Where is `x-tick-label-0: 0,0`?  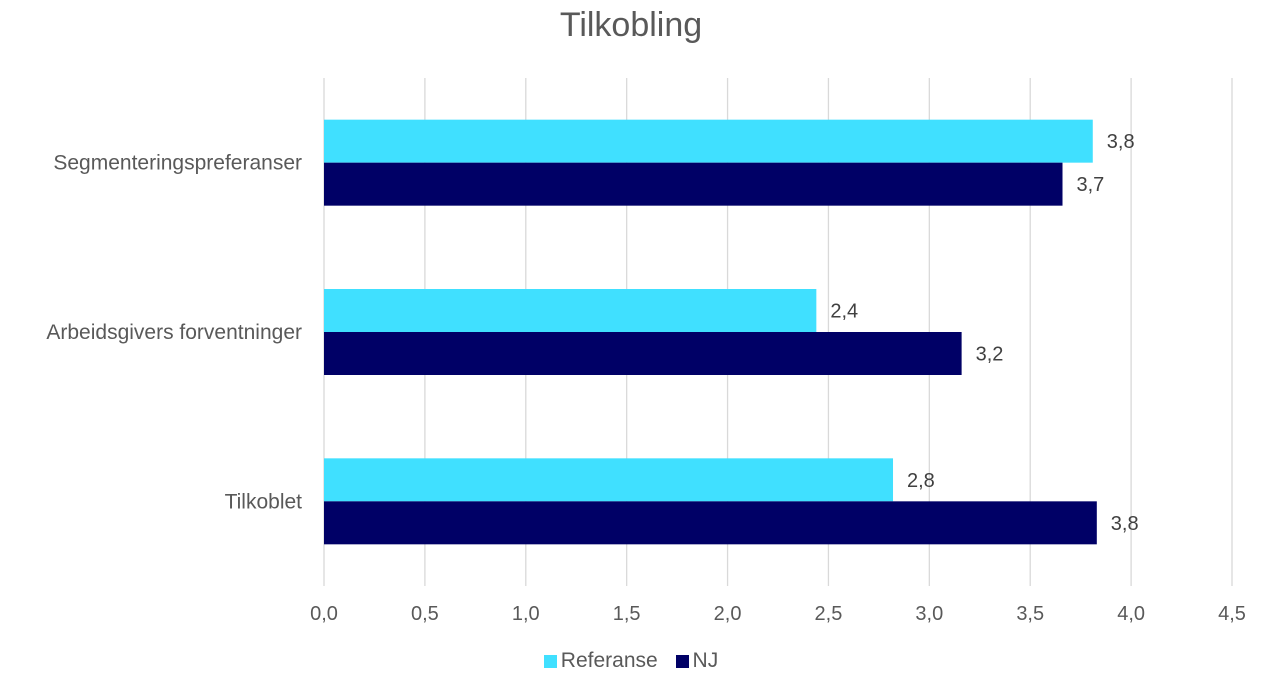 x-tick-label-0: 0,0 is located at coordinates (324, 614).